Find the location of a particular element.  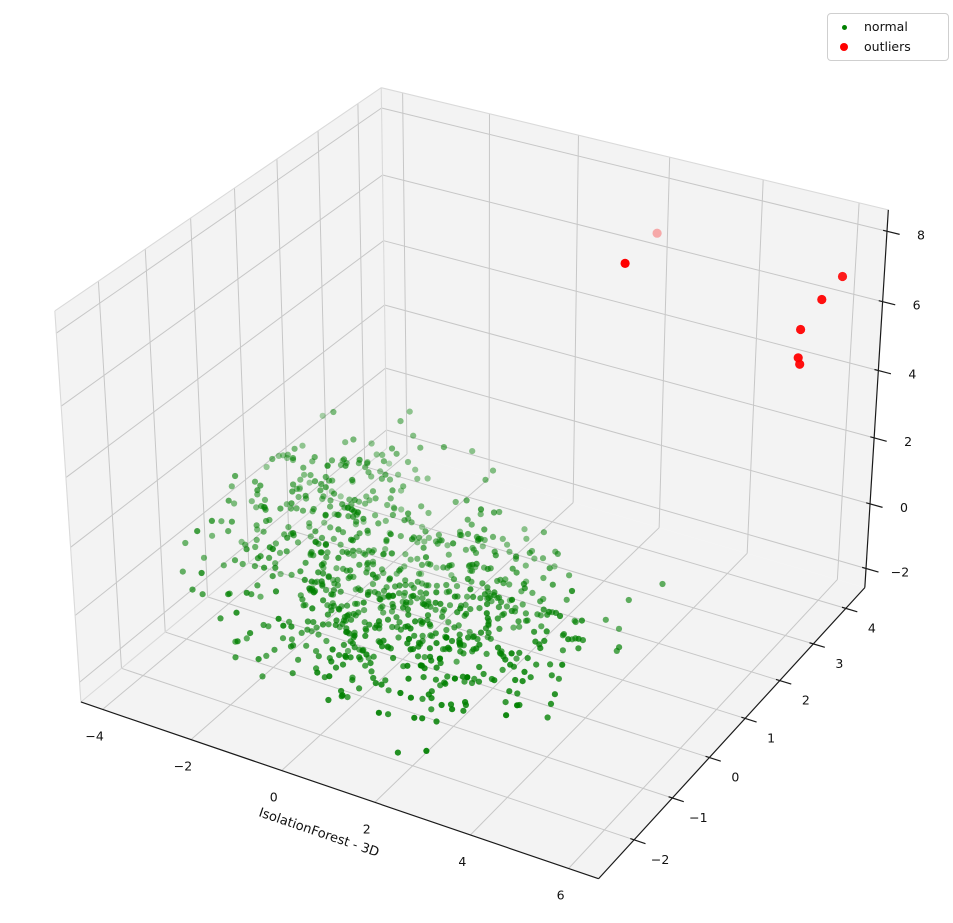

scatter-point-outlier is located at coordinates (625, 263).